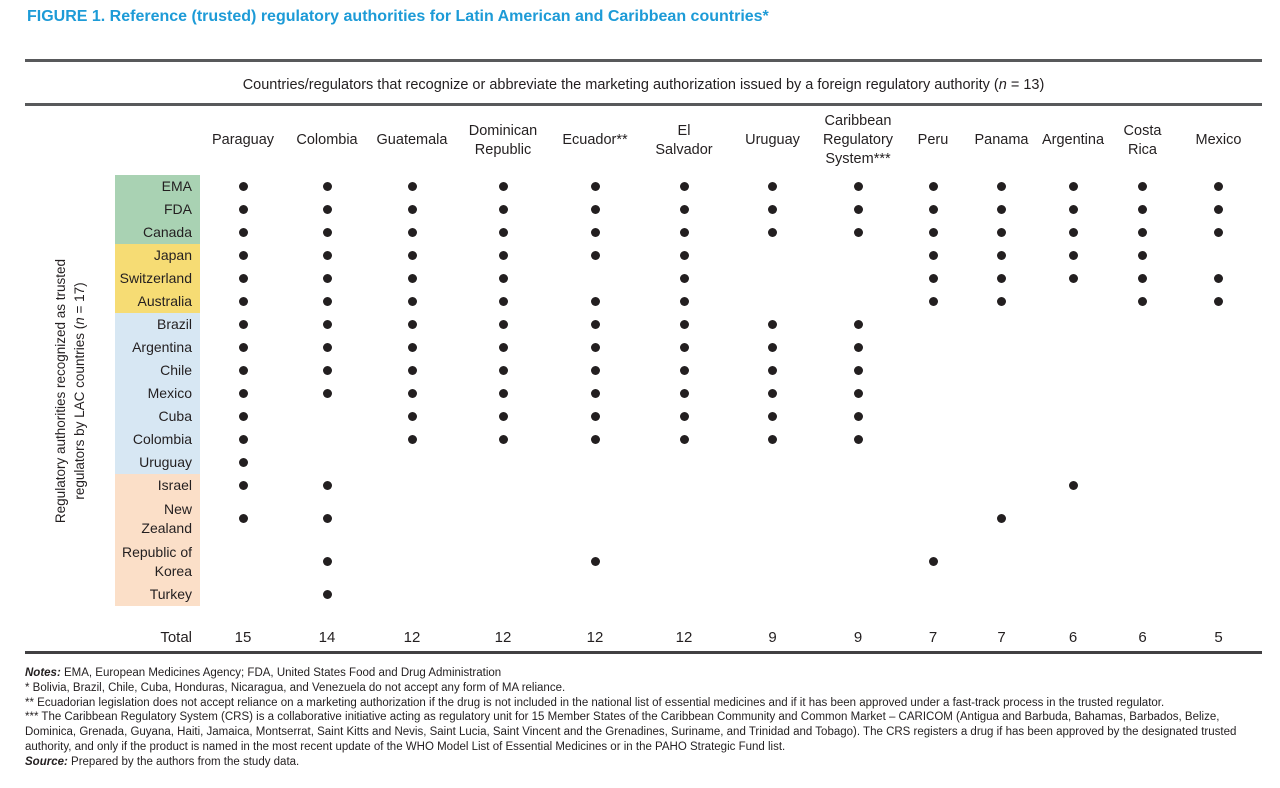 This screenshot has width=1280, height=788. Describe the element at coordinates (1218, 637) in the screenshot. I see `total-value-13: 5` at that location.